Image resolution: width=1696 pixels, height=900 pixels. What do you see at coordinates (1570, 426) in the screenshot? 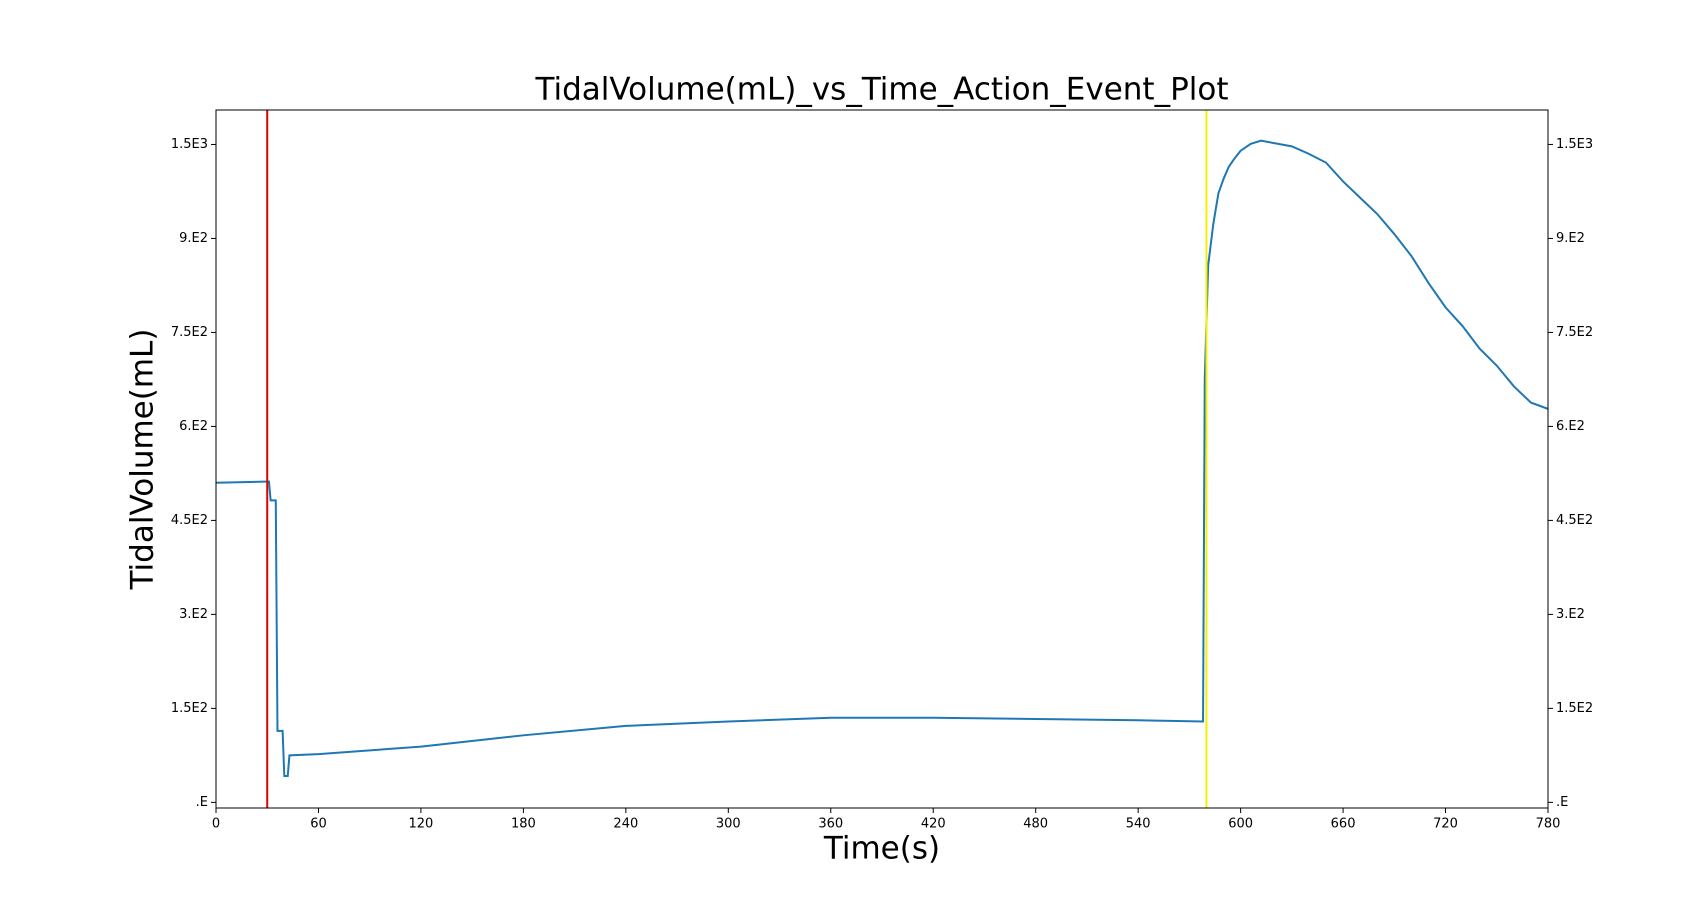
I see `y2-tick-label: 6.E2` at bounding box center [1570, 426].